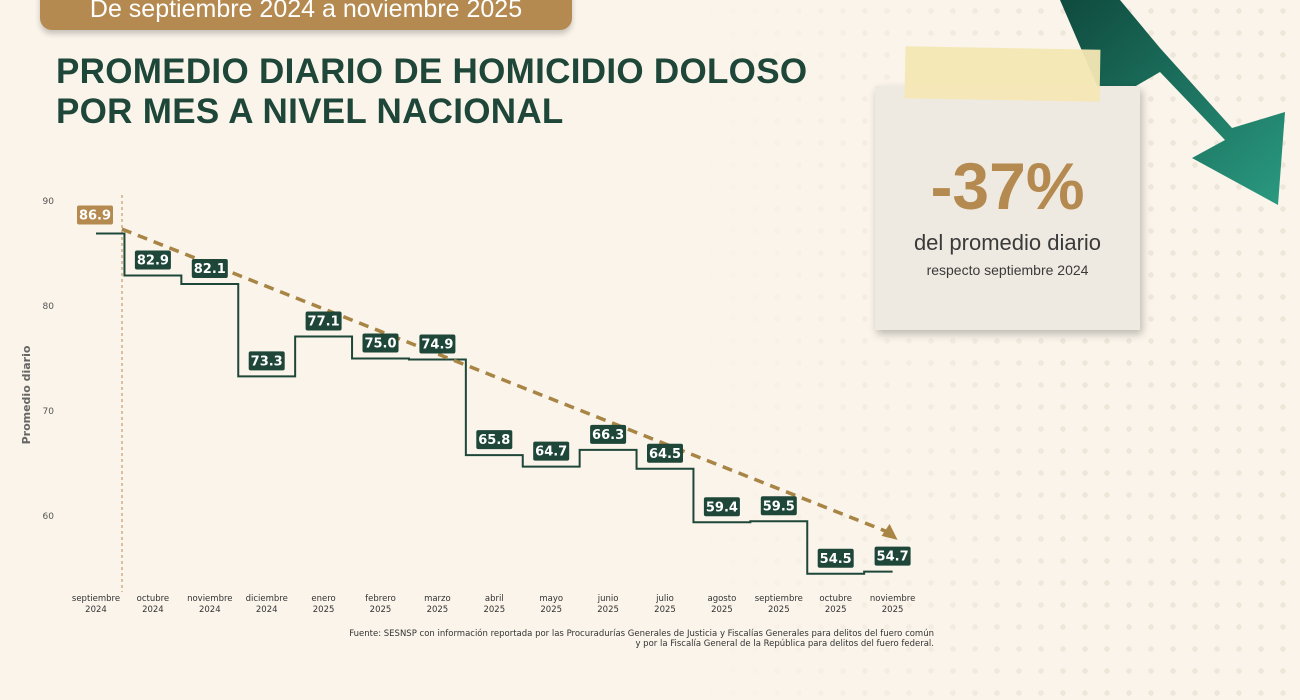 Image resolution: width=1300 pixels, height=700 pixels. What do you see at coordinates (551, 599) in the screenshot?
I see `x-tick-month: mayo` at bounding box center [551, 599].